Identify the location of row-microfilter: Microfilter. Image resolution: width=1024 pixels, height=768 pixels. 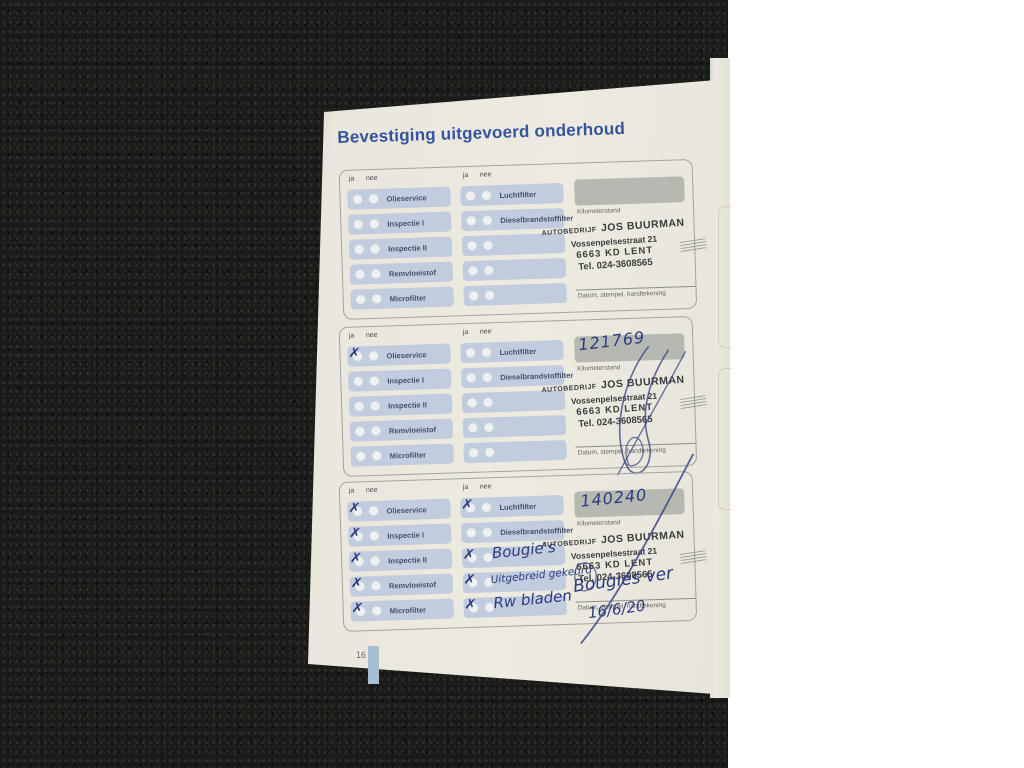
(402, 298).